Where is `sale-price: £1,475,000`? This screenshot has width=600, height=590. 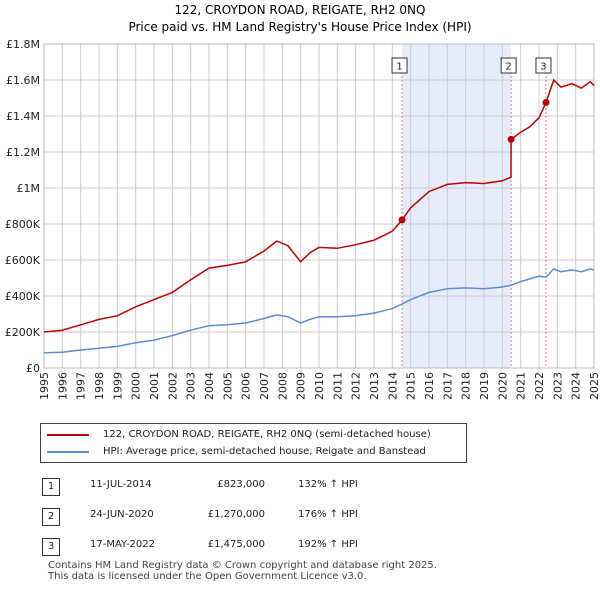 sale-price: £1,475,000 is located at coordinates (236, 544).